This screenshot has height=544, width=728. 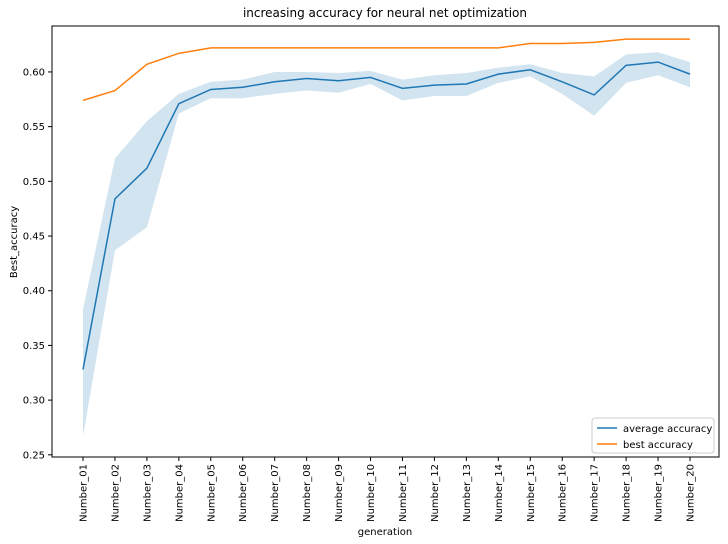 What do you see at coordinates (115, 493) in the screenshot?
I see `x-tick-label: Number_02` at bounding box center [115, 493].